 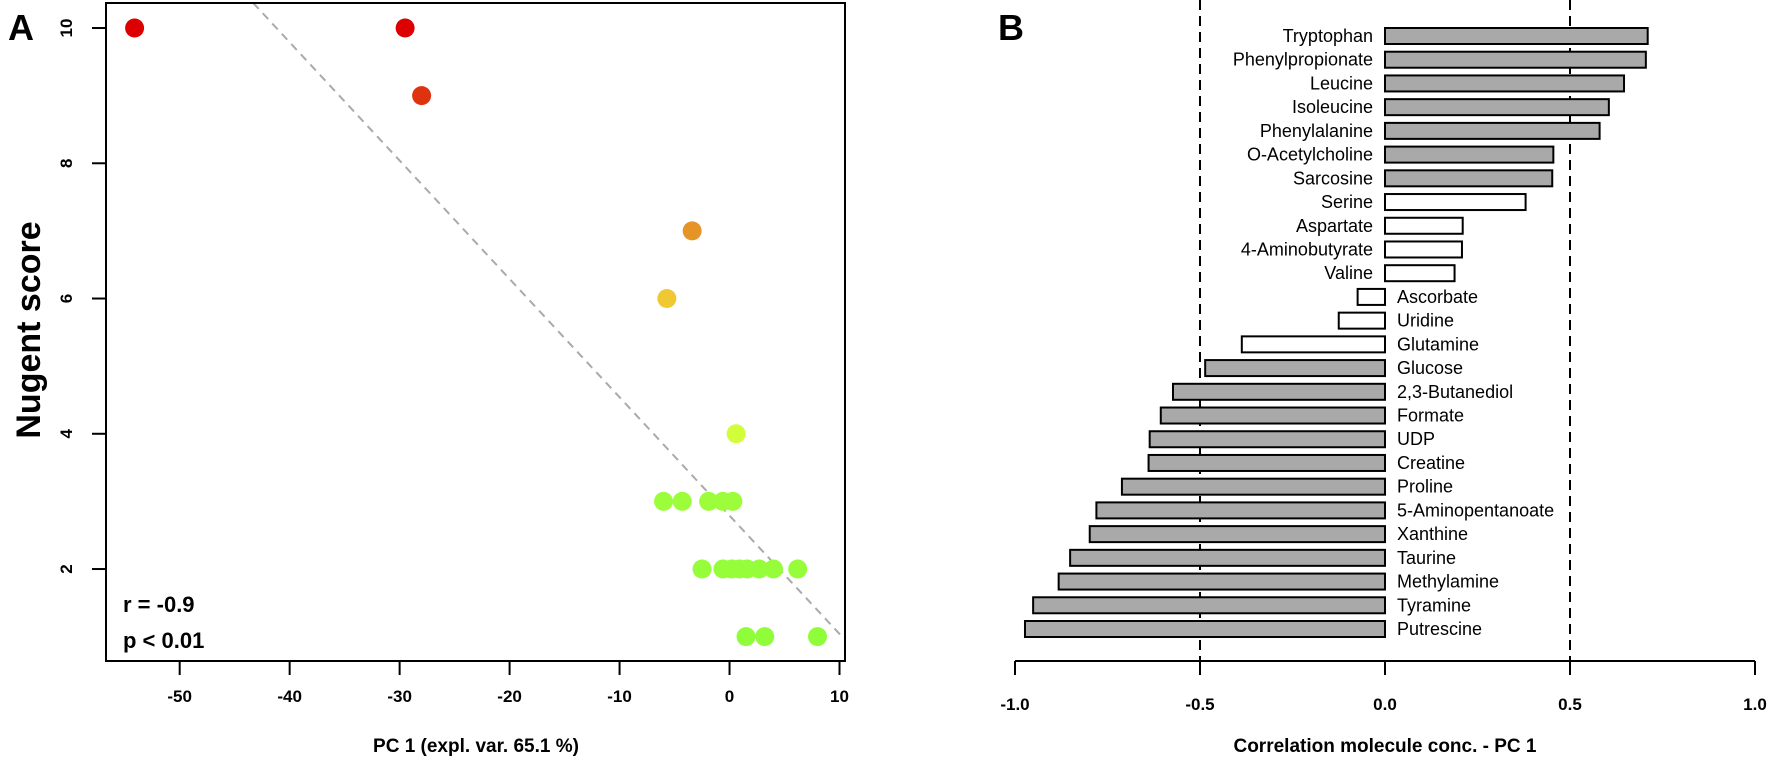 I want to click on bar-label: 4-Aminobutyrate, so click(x=1307, y=249).